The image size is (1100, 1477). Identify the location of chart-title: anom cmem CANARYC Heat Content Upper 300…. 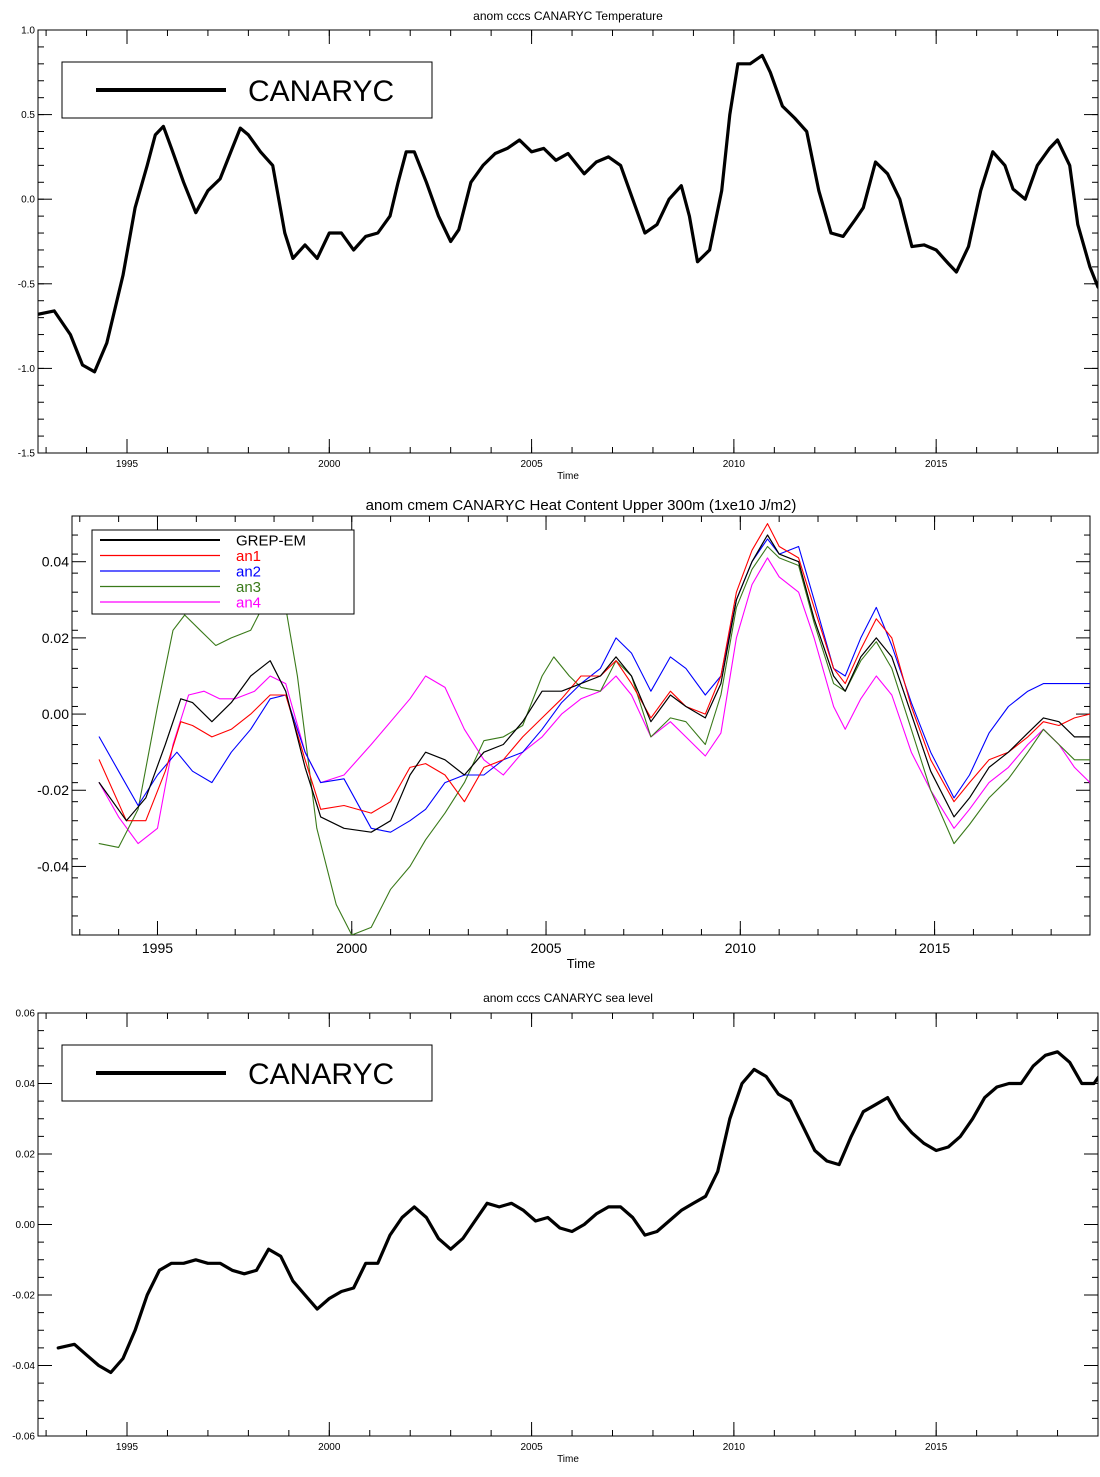
(581, 505).